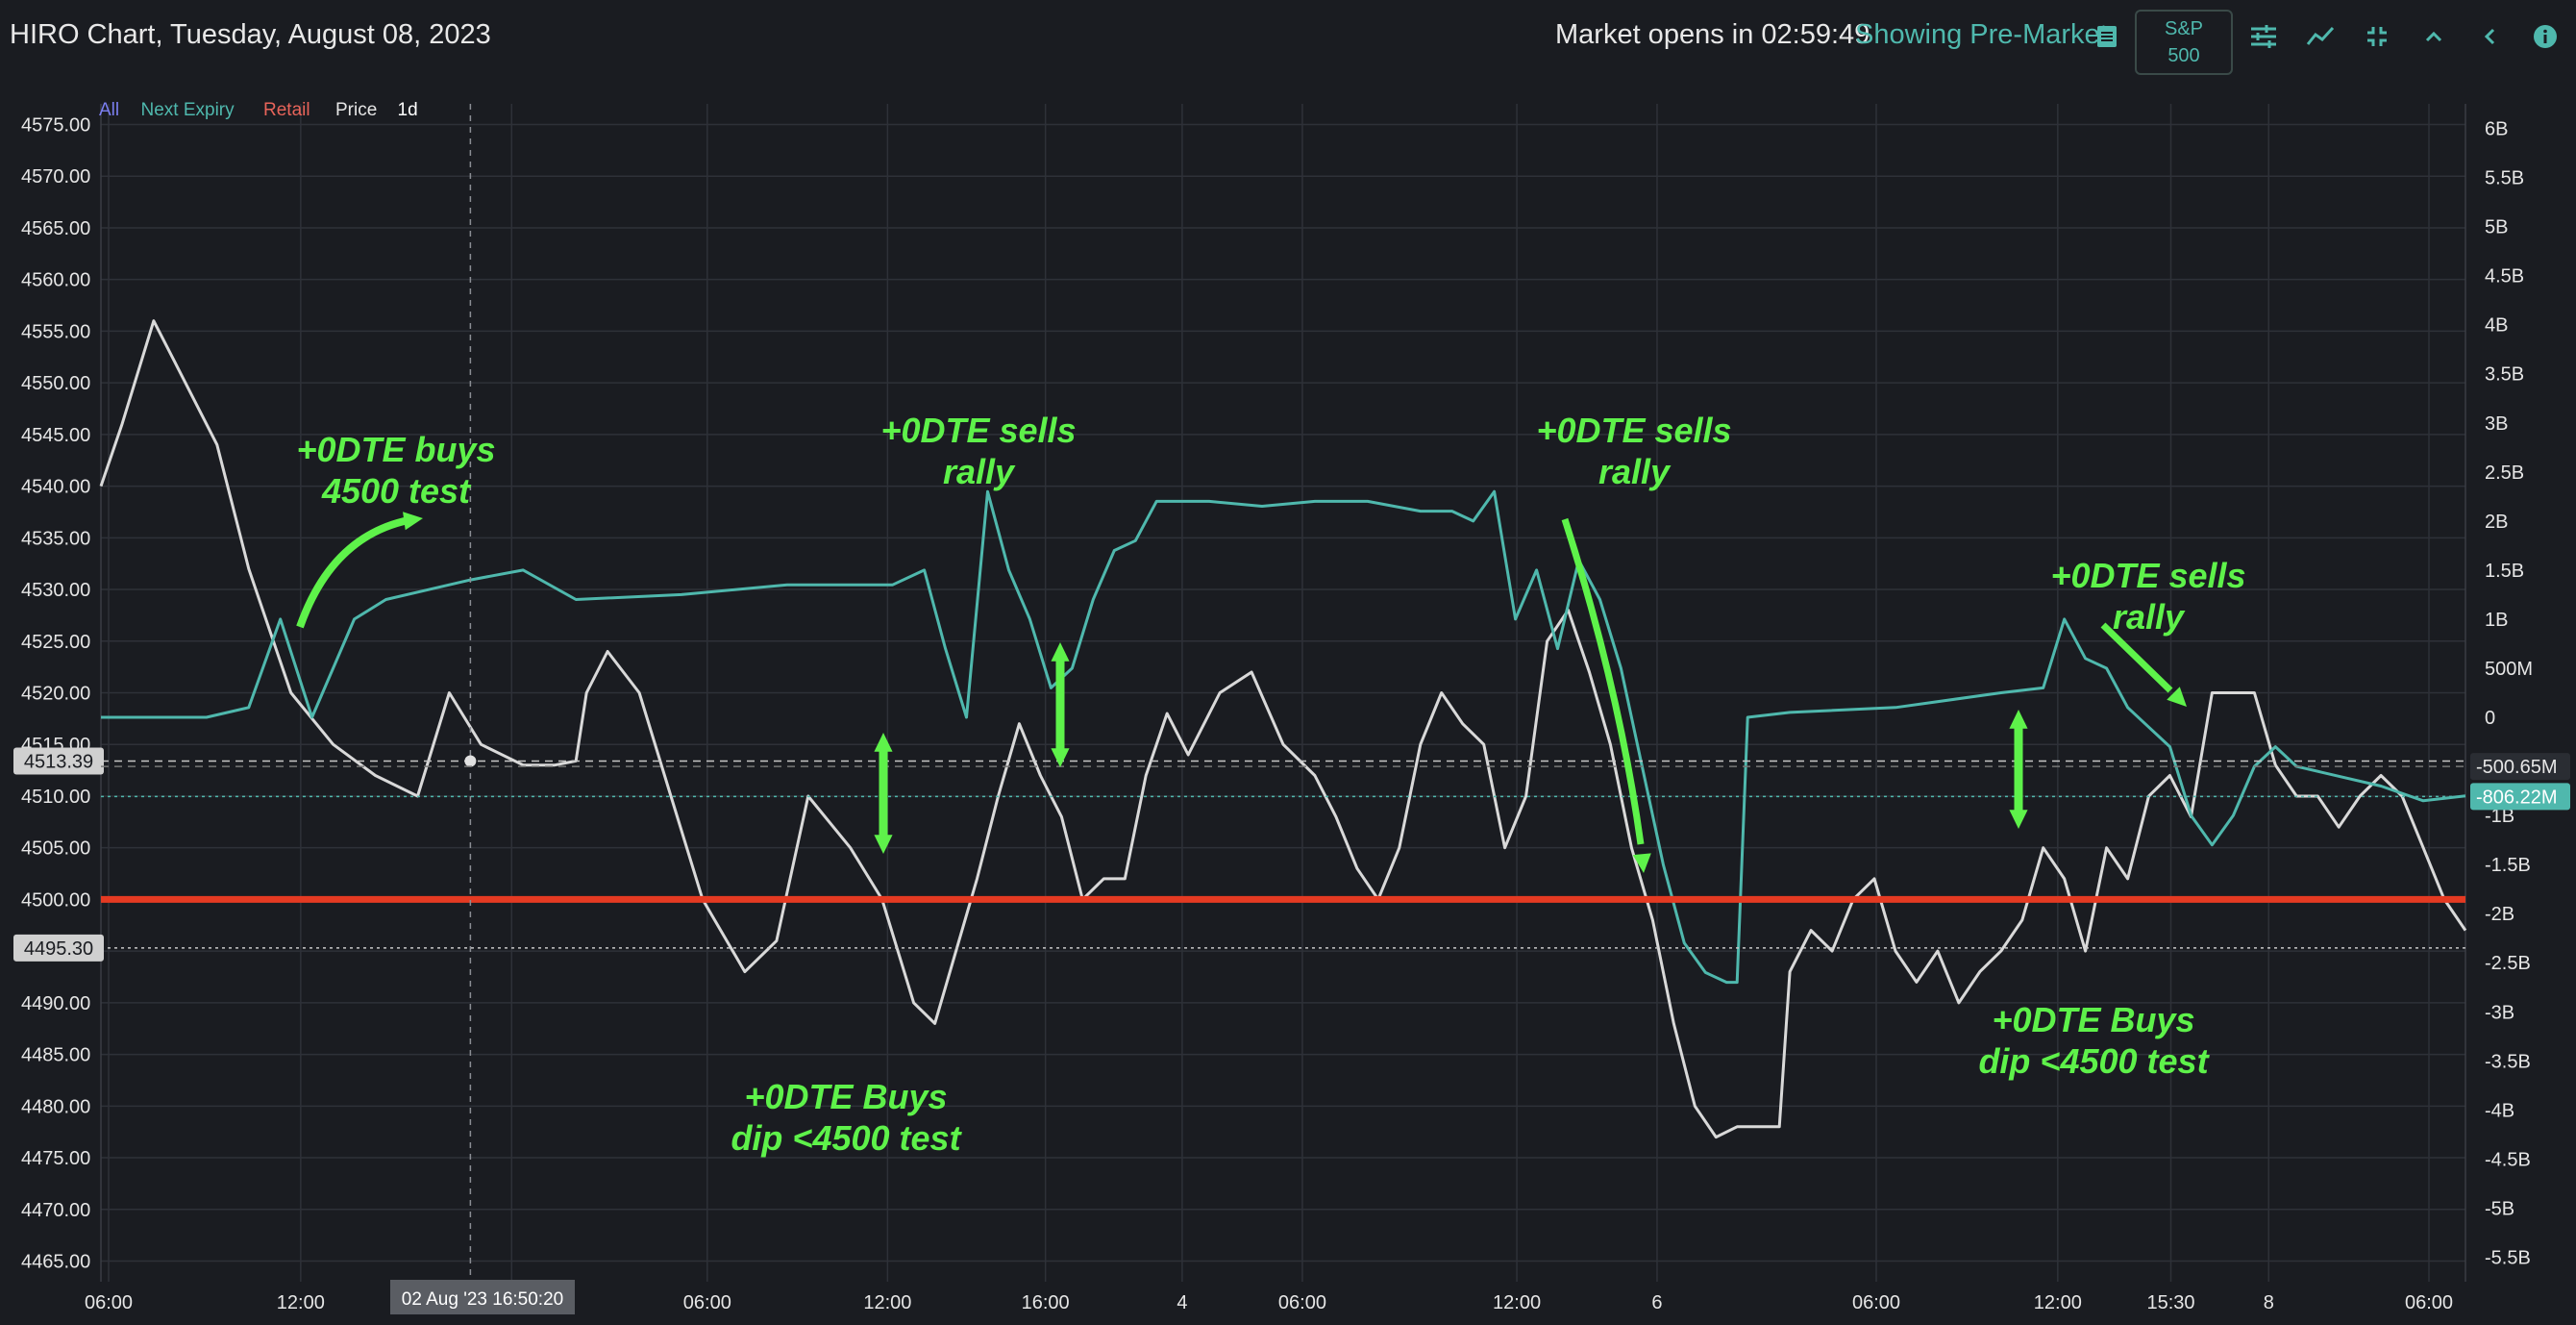 The width and height of the screenshot is (2576, 1325). What do you see at coordinates (2496, 522) in the screenshot?
I see `y-right-tick-label: 2B` at bounding box center [2496, 522].